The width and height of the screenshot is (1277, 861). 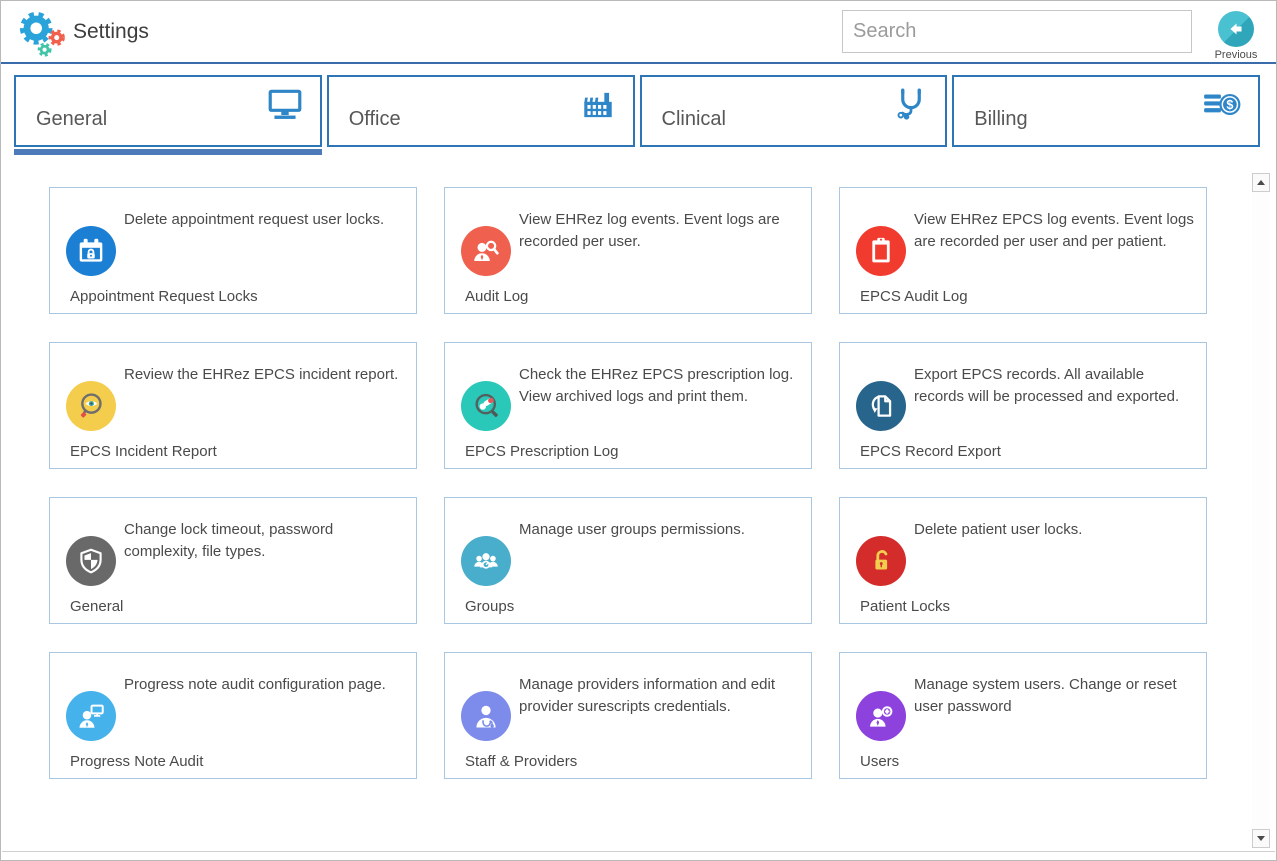 What do you see at coordinates (1106, 111) in the screenshot?
I see `tab-billing: Billing $` at bounding box center [1106, 111].